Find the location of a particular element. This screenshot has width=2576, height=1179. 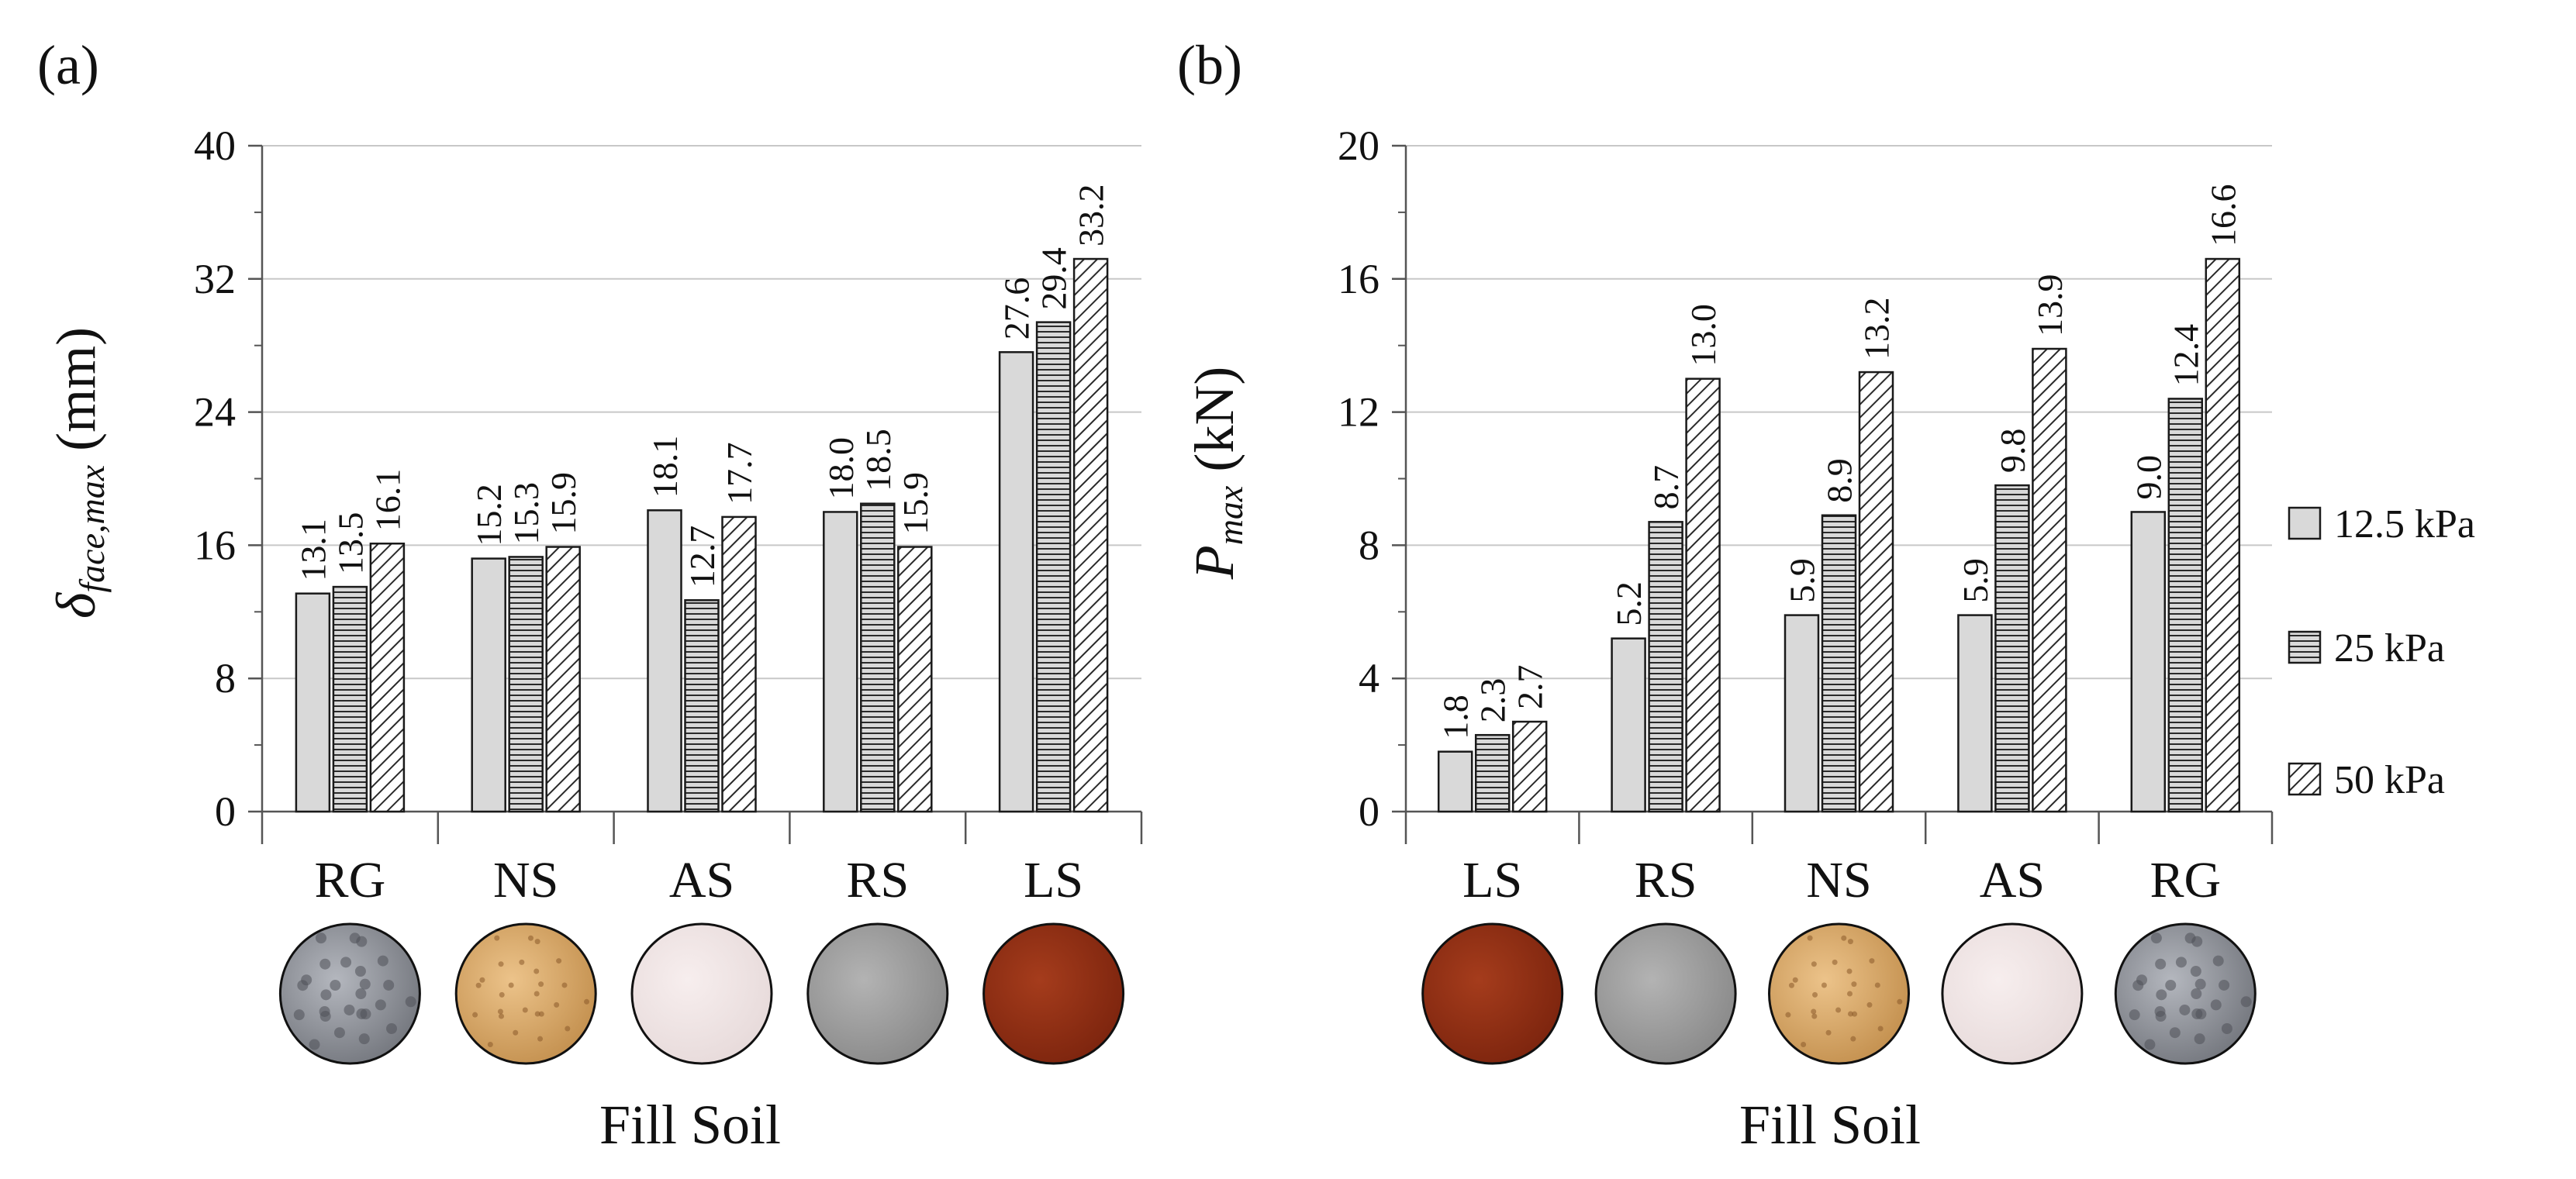

data-label-ns-50-kpa: 13.2 is located at coordinates (1877, 329).